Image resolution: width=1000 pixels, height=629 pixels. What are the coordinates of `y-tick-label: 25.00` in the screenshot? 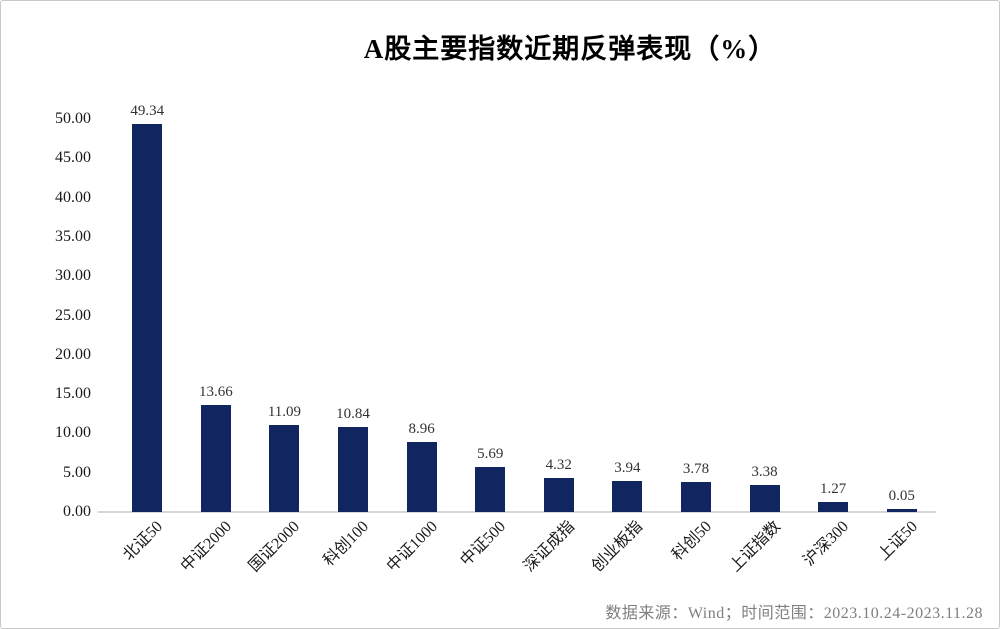 It's located at (73, 315).